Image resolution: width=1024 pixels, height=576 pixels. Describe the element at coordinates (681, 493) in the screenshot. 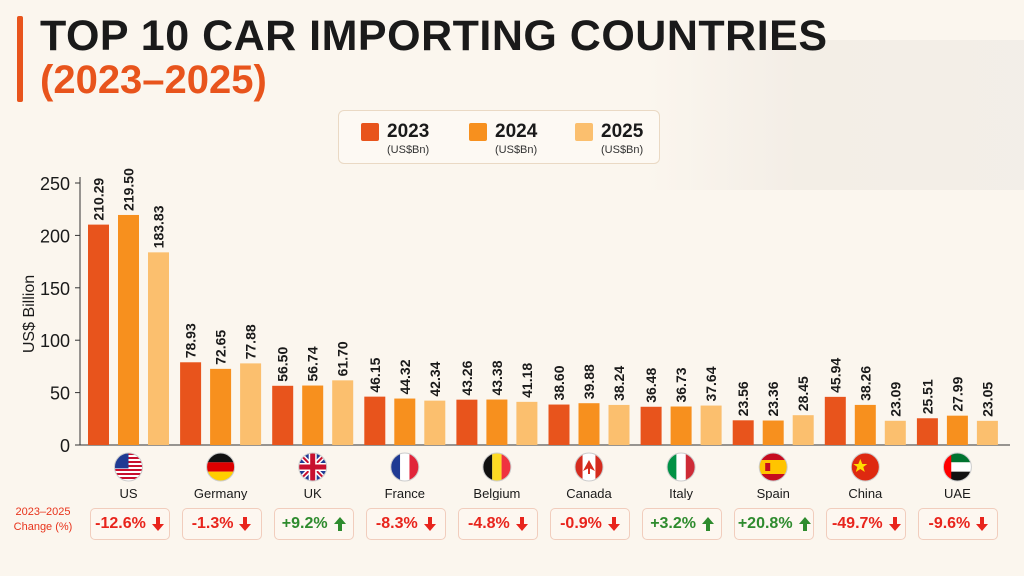

I see `category-label: Italy` at that location.